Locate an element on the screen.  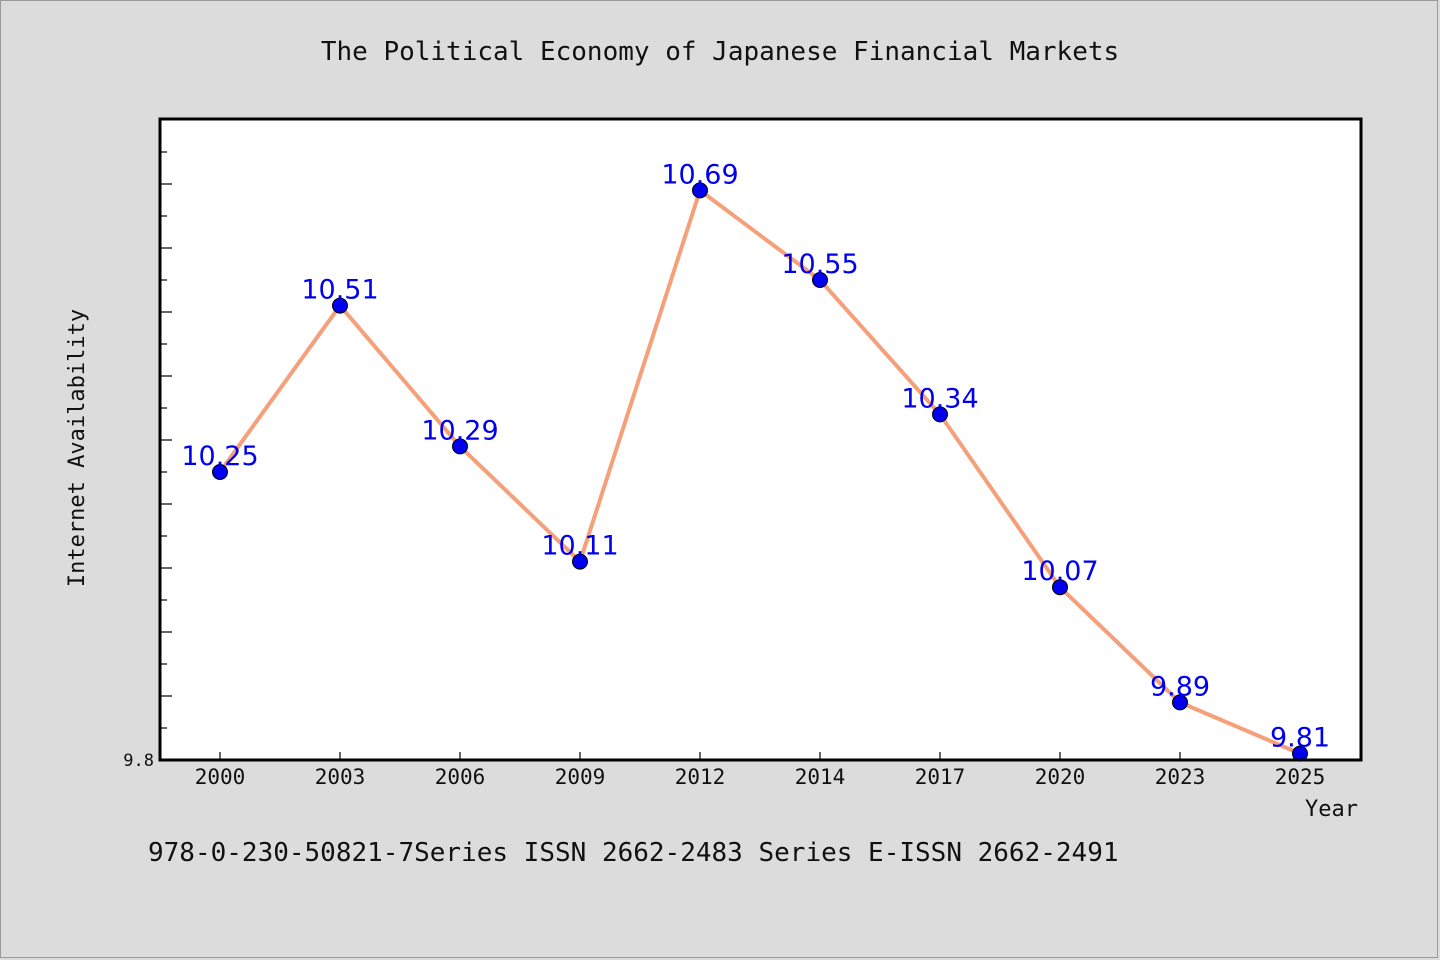
x-axis-ticks: 2000 2003 2006 2009 2012 2014 2017 2020 2023 2025 is located at coordinates (760, 770).